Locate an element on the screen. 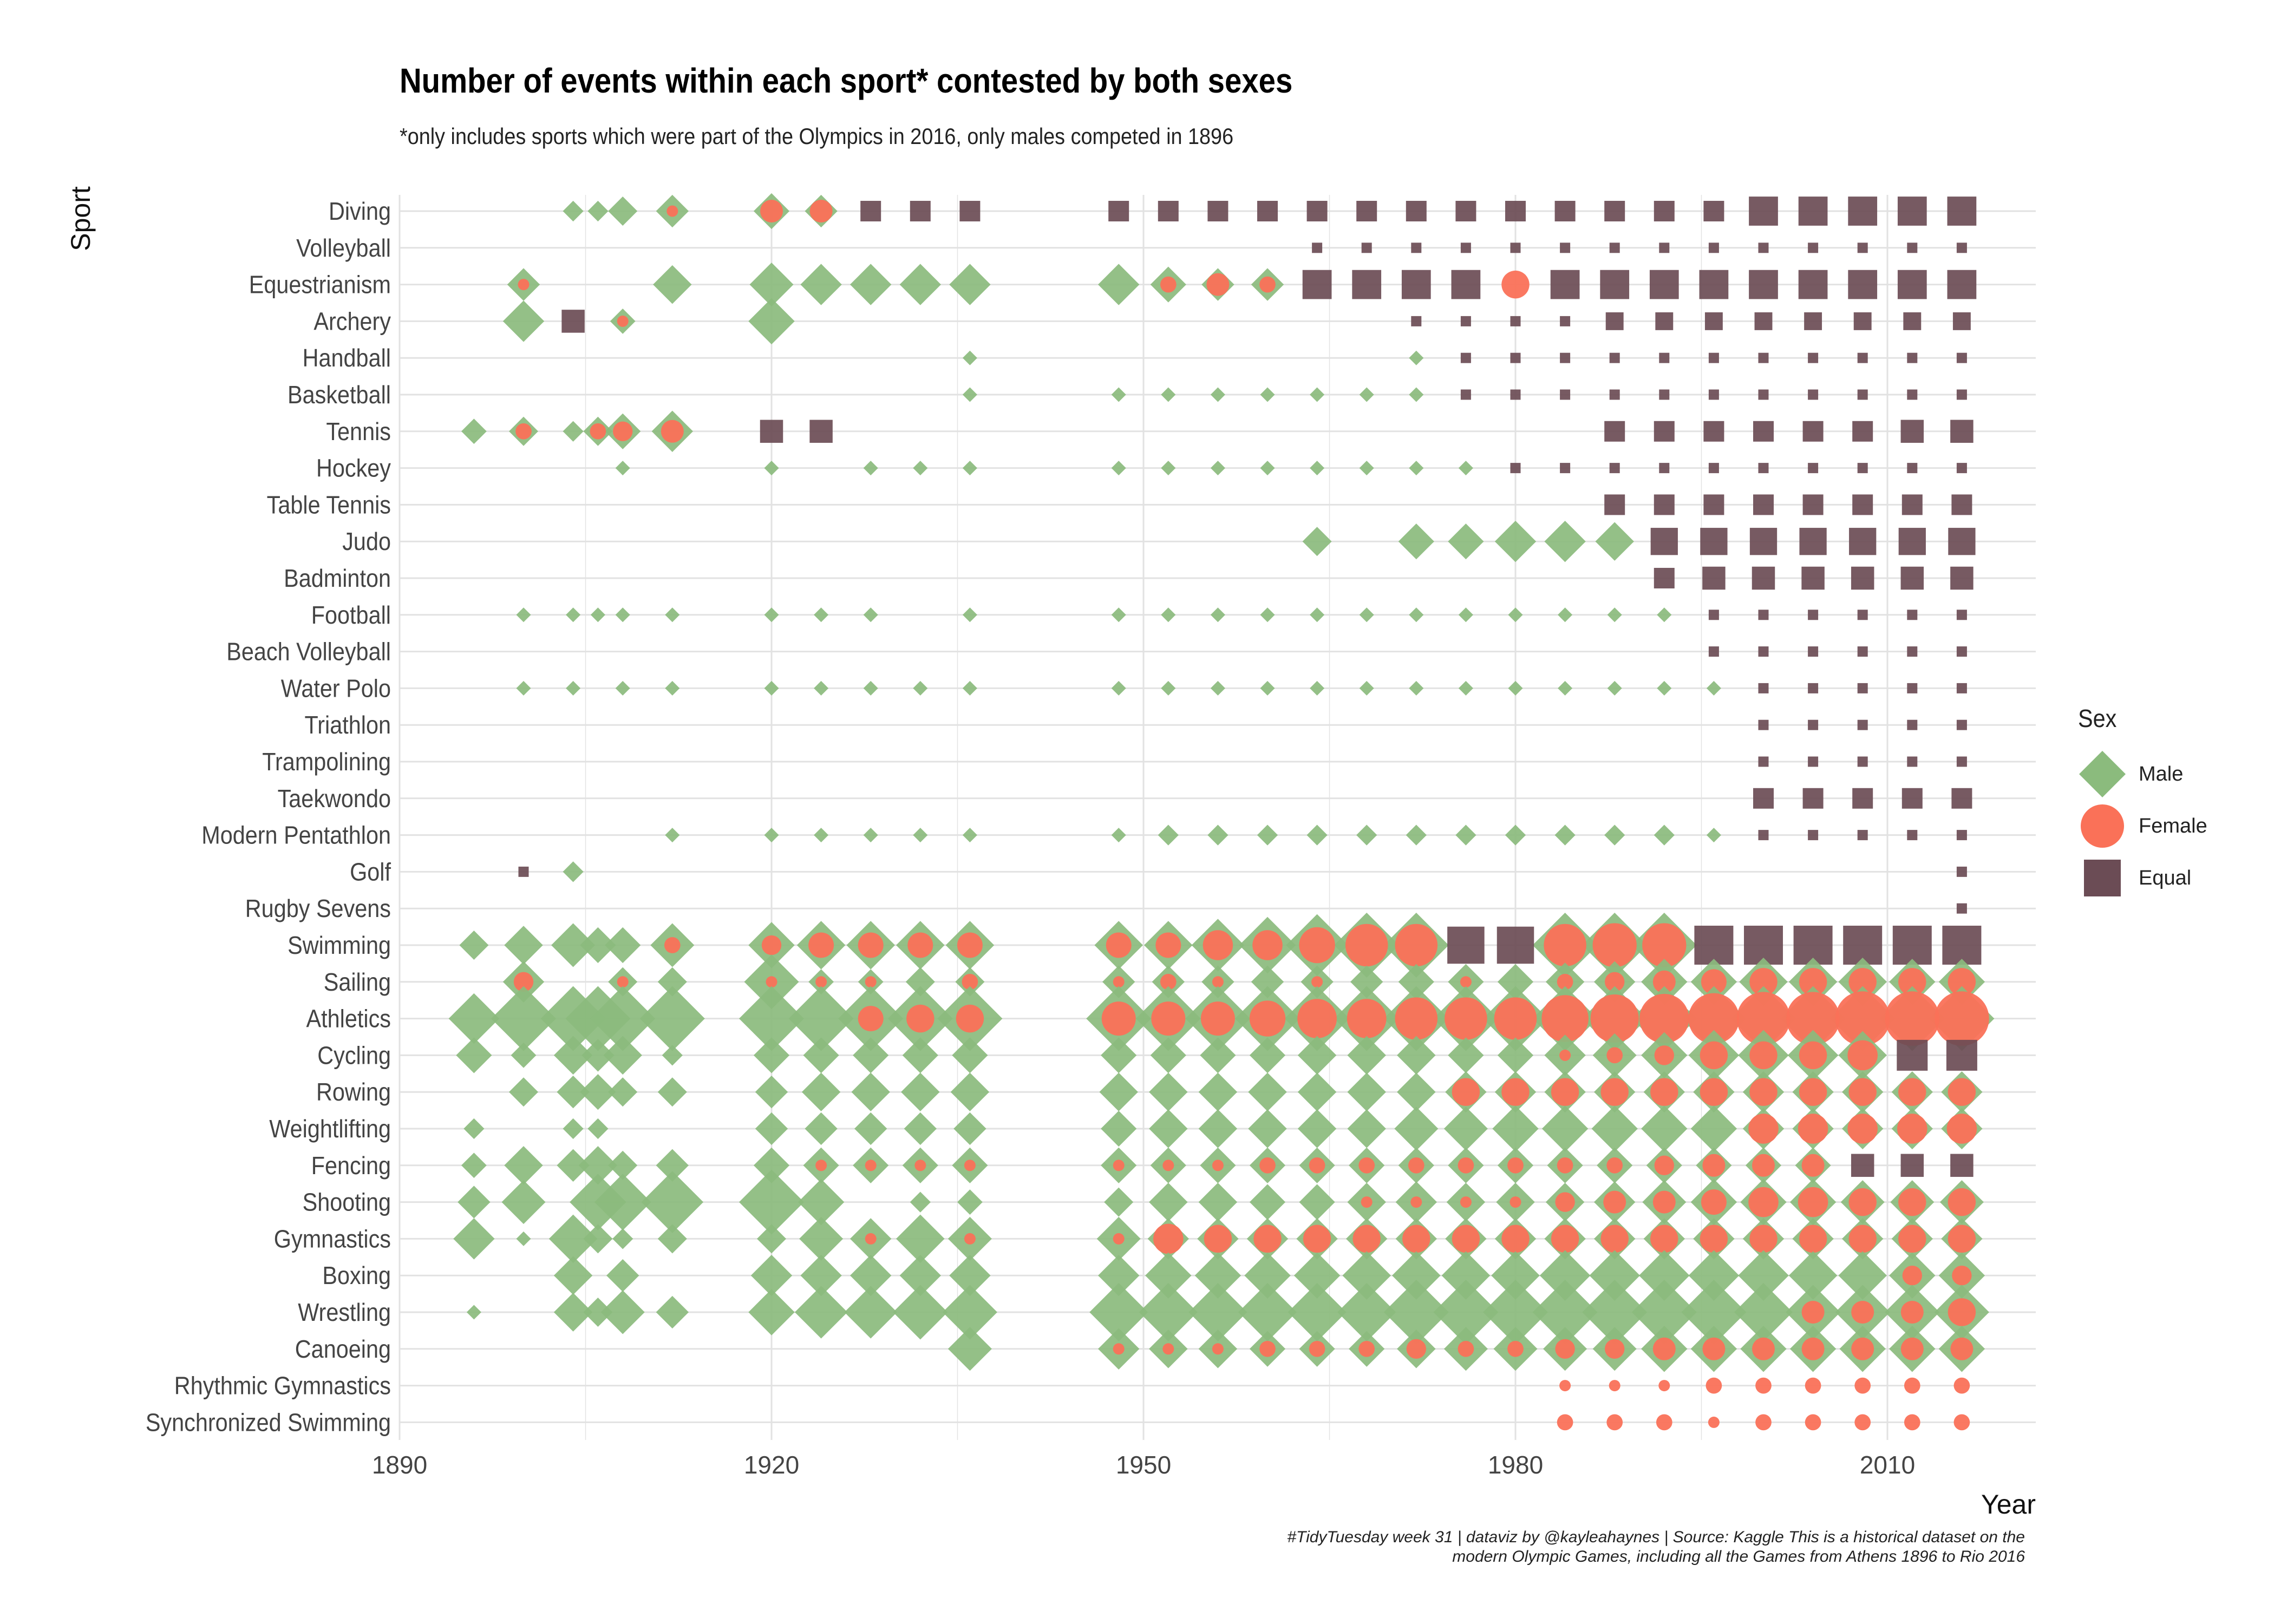  legend: Sex Male Female Equal is located at coordinates (2142, 804).